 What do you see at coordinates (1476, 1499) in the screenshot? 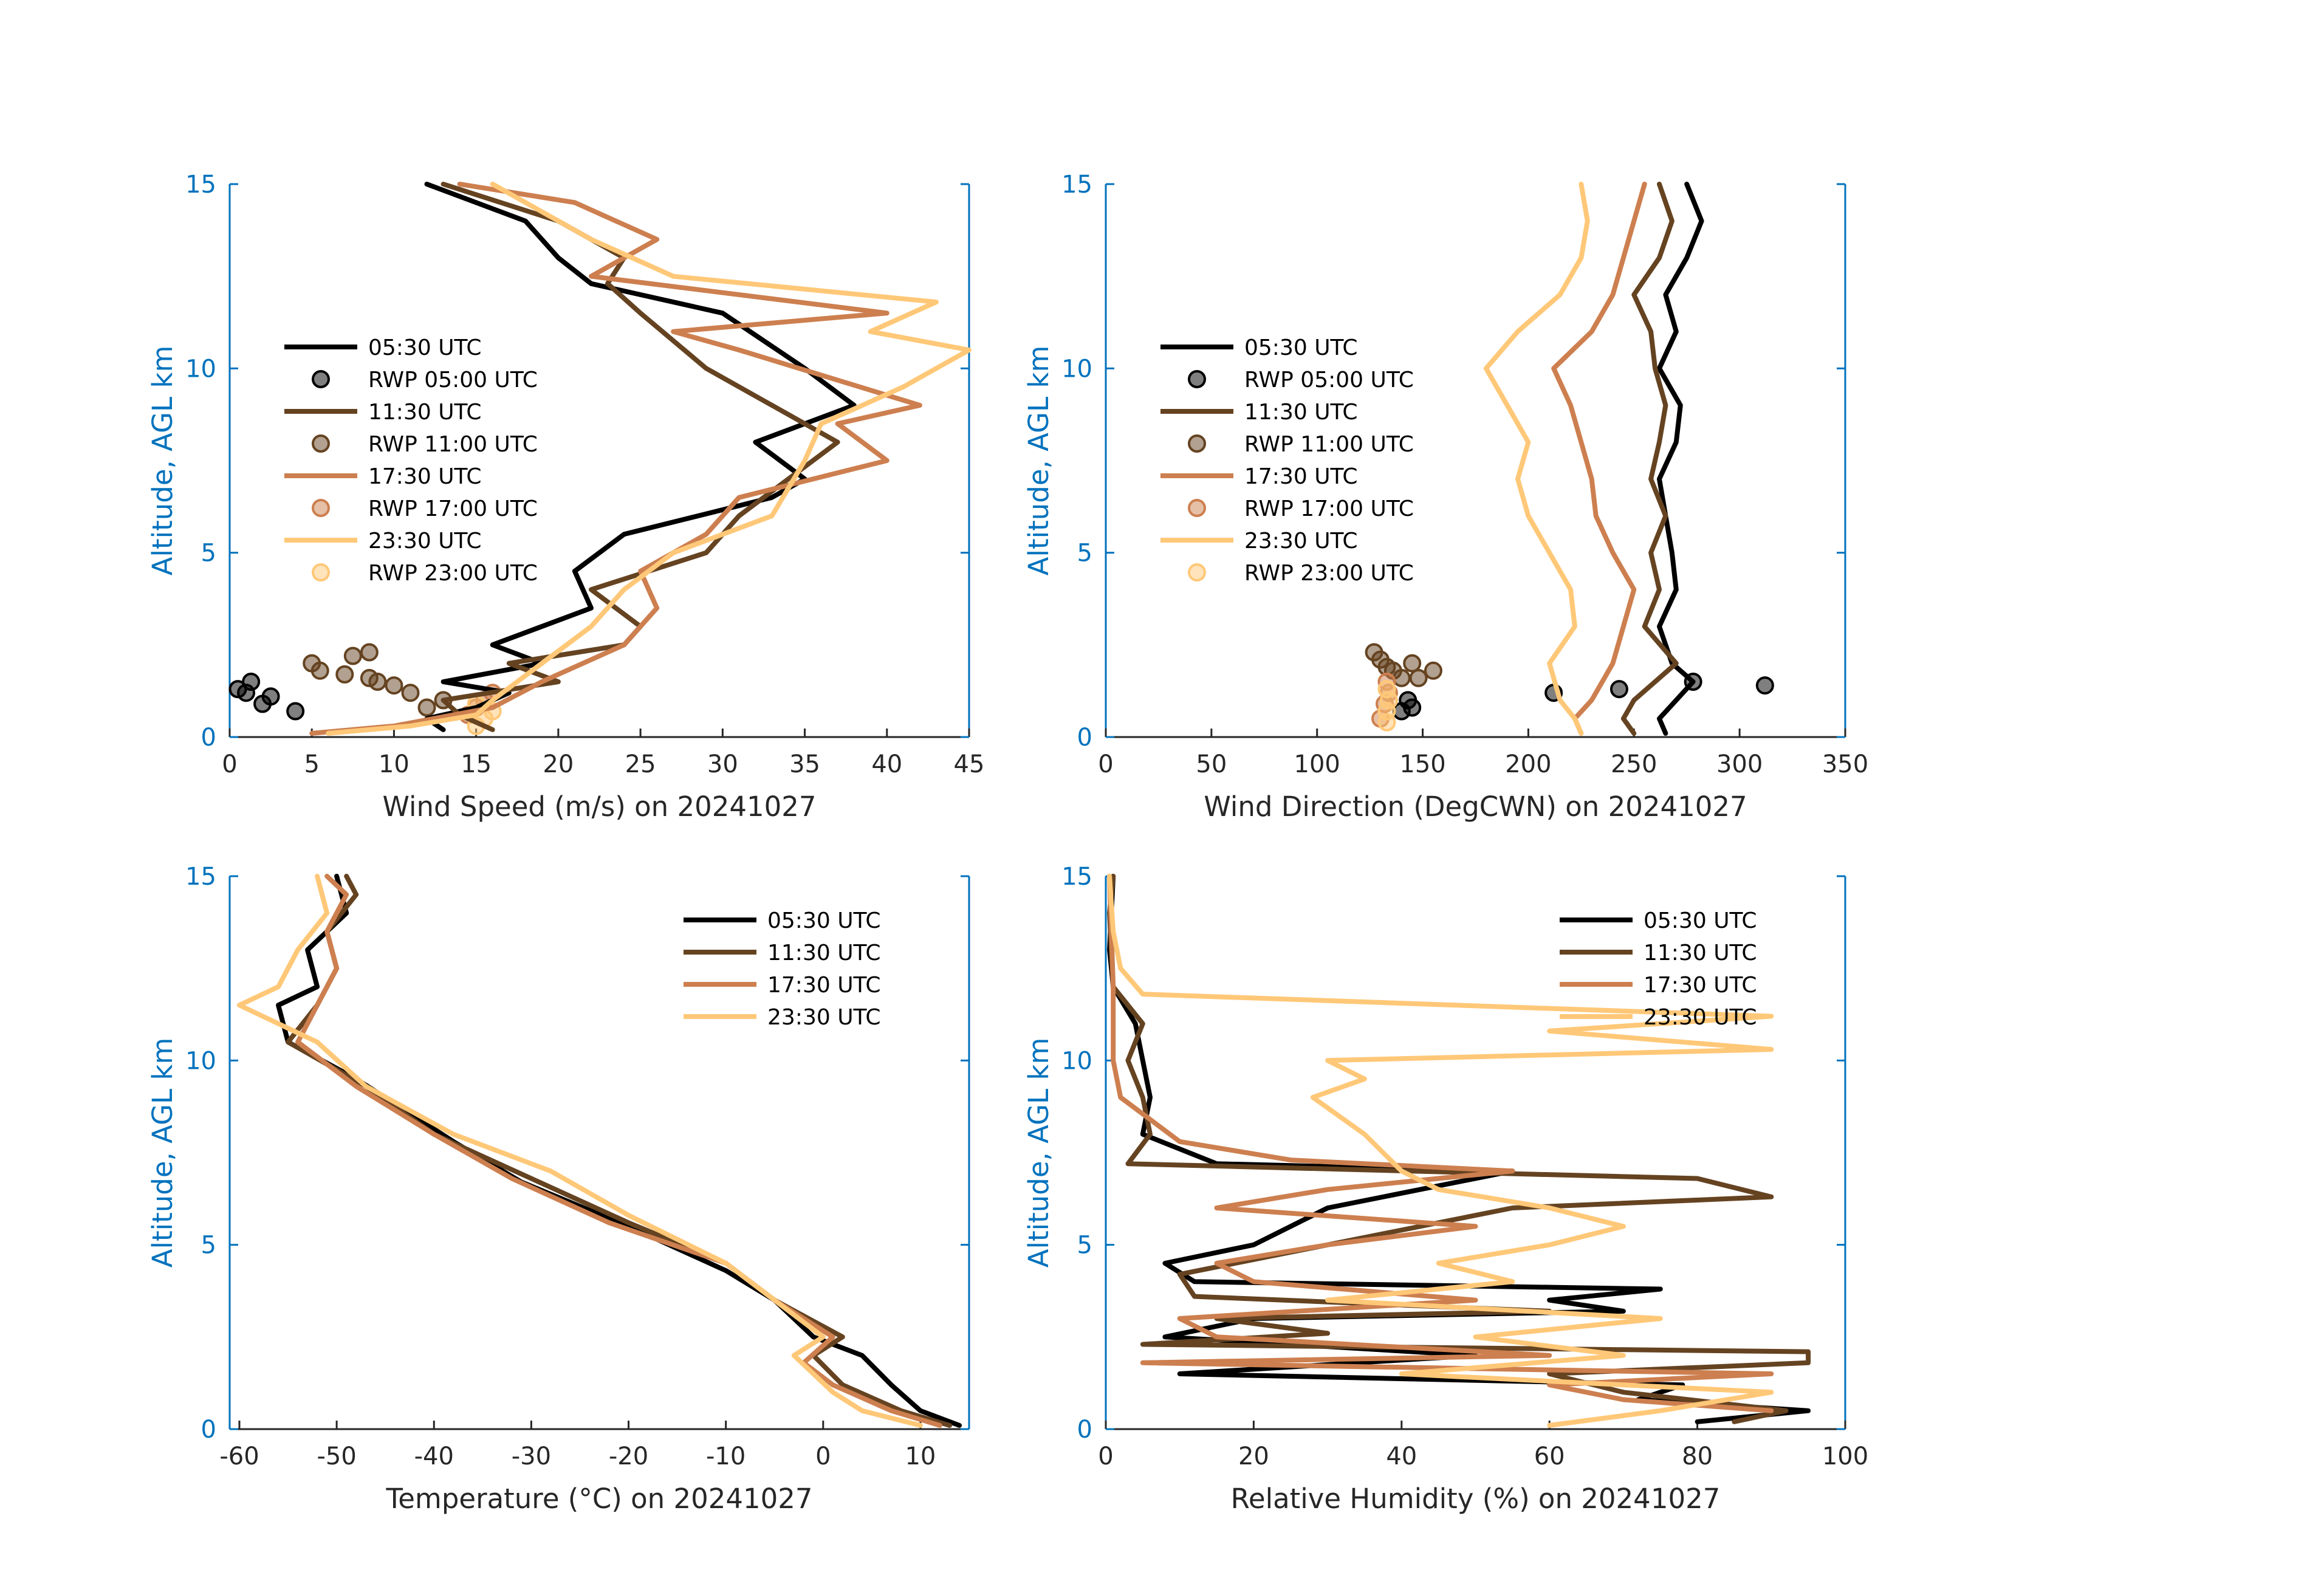
I see `x-axis-label: Relative Humidity (%) on 20241027` at bounding box center [1476, 1499].